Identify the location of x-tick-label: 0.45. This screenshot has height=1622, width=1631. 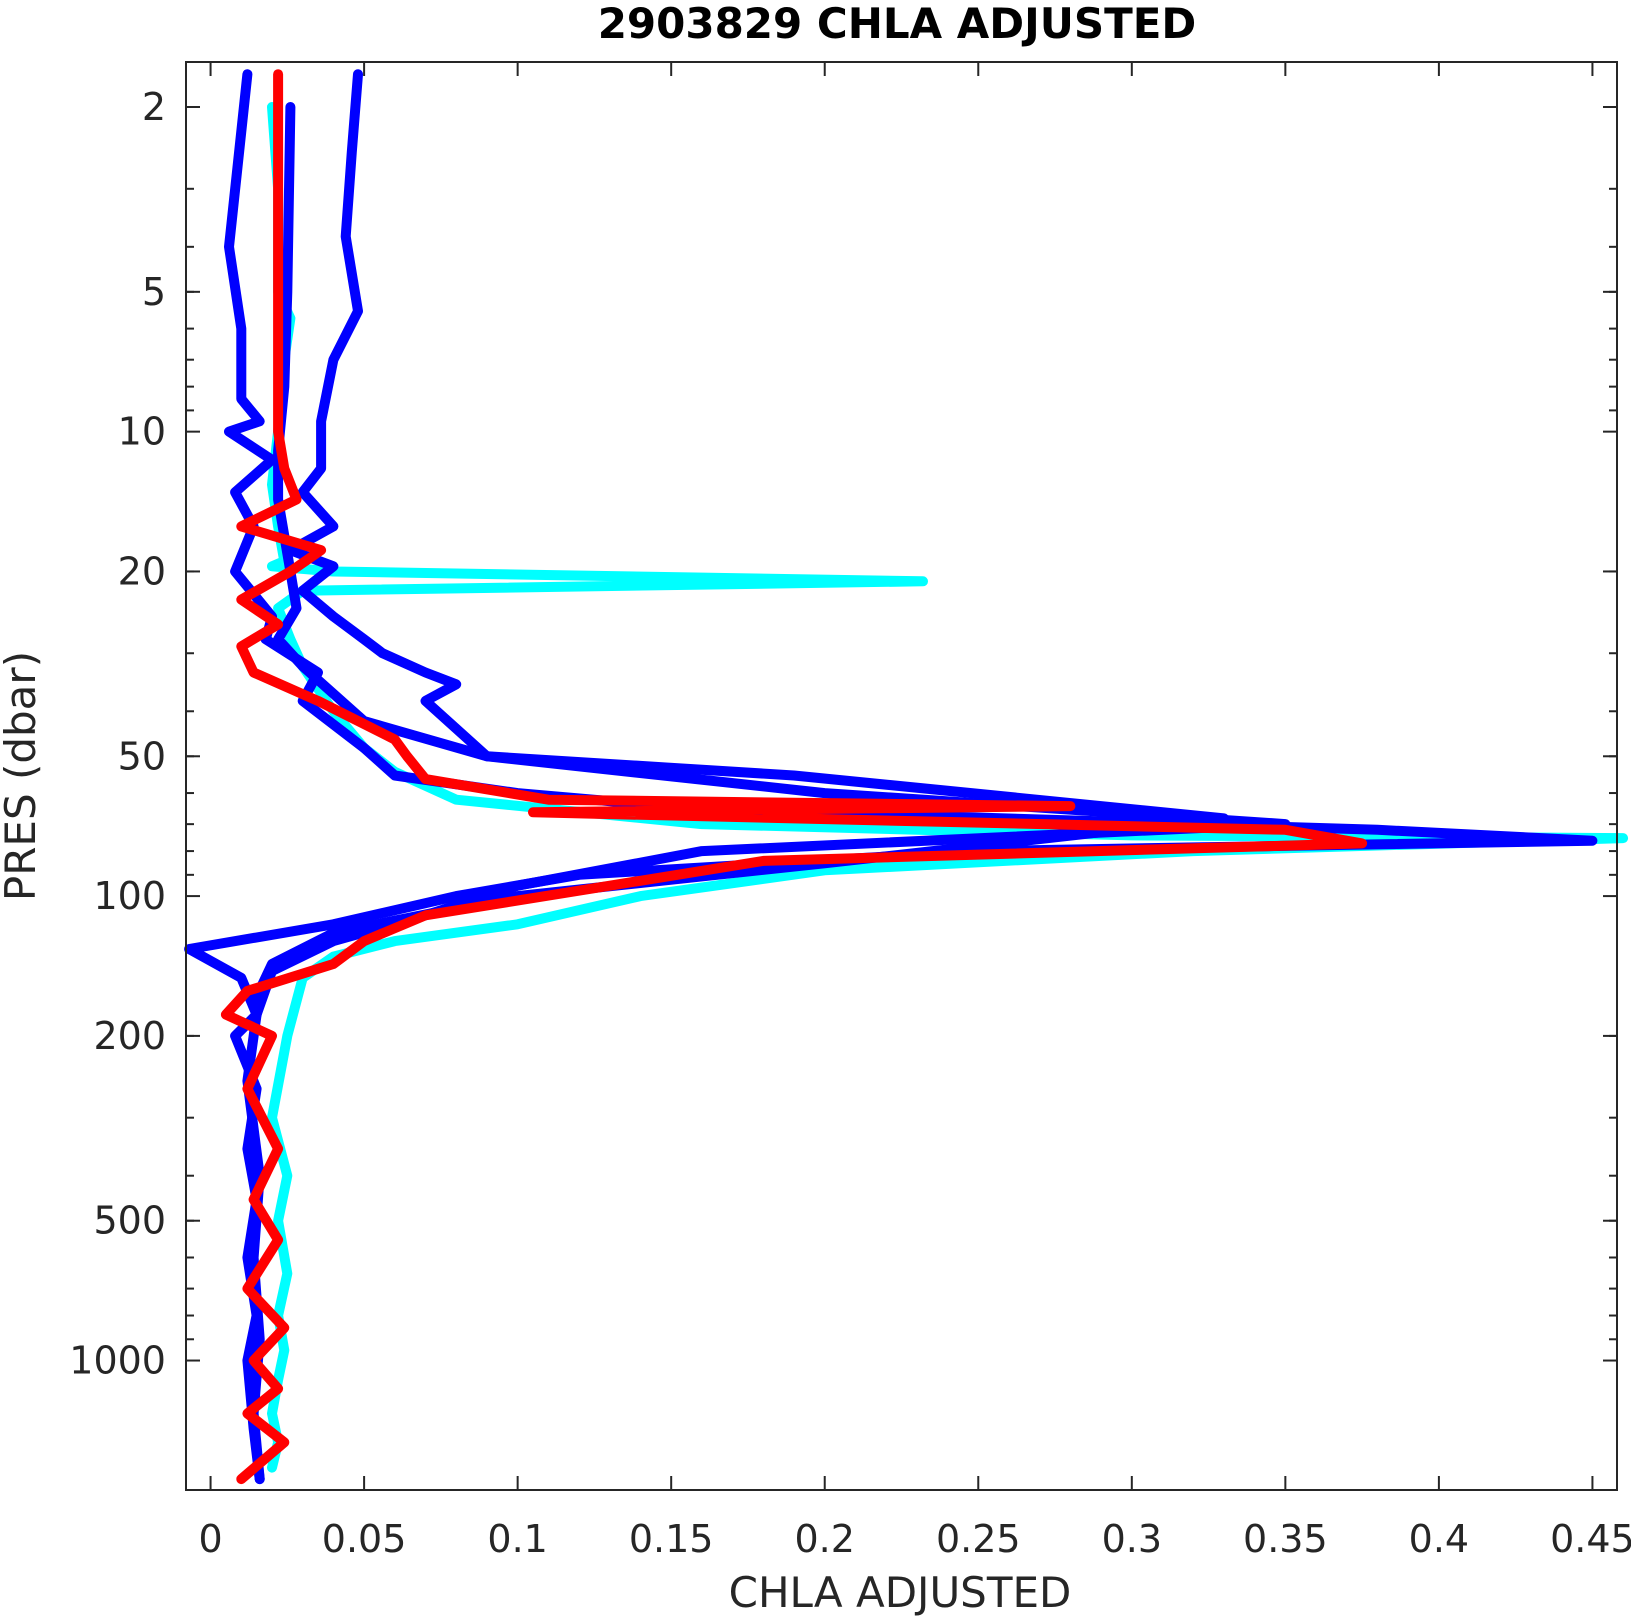
(1590, 1539).